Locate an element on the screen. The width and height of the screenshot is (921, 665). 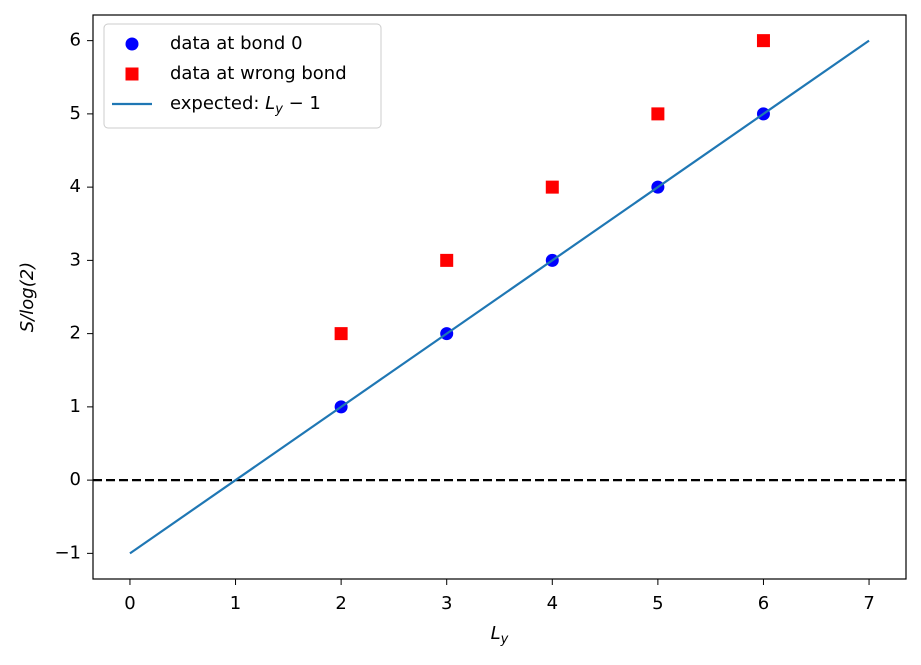
x-tick-label: 5 is located at coordinates (657, 603).